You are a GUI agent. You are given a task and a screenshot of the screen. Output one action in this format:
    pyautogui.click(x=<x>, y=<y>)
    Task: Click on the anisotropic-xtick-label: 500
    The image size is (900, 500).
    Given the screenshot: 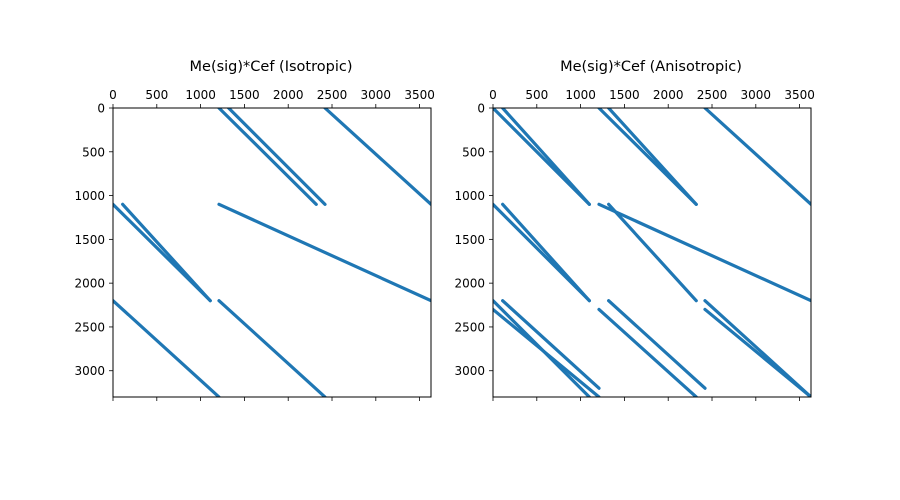 What is the action you would take?
    pyautogui.click(x=536, y=95)
    